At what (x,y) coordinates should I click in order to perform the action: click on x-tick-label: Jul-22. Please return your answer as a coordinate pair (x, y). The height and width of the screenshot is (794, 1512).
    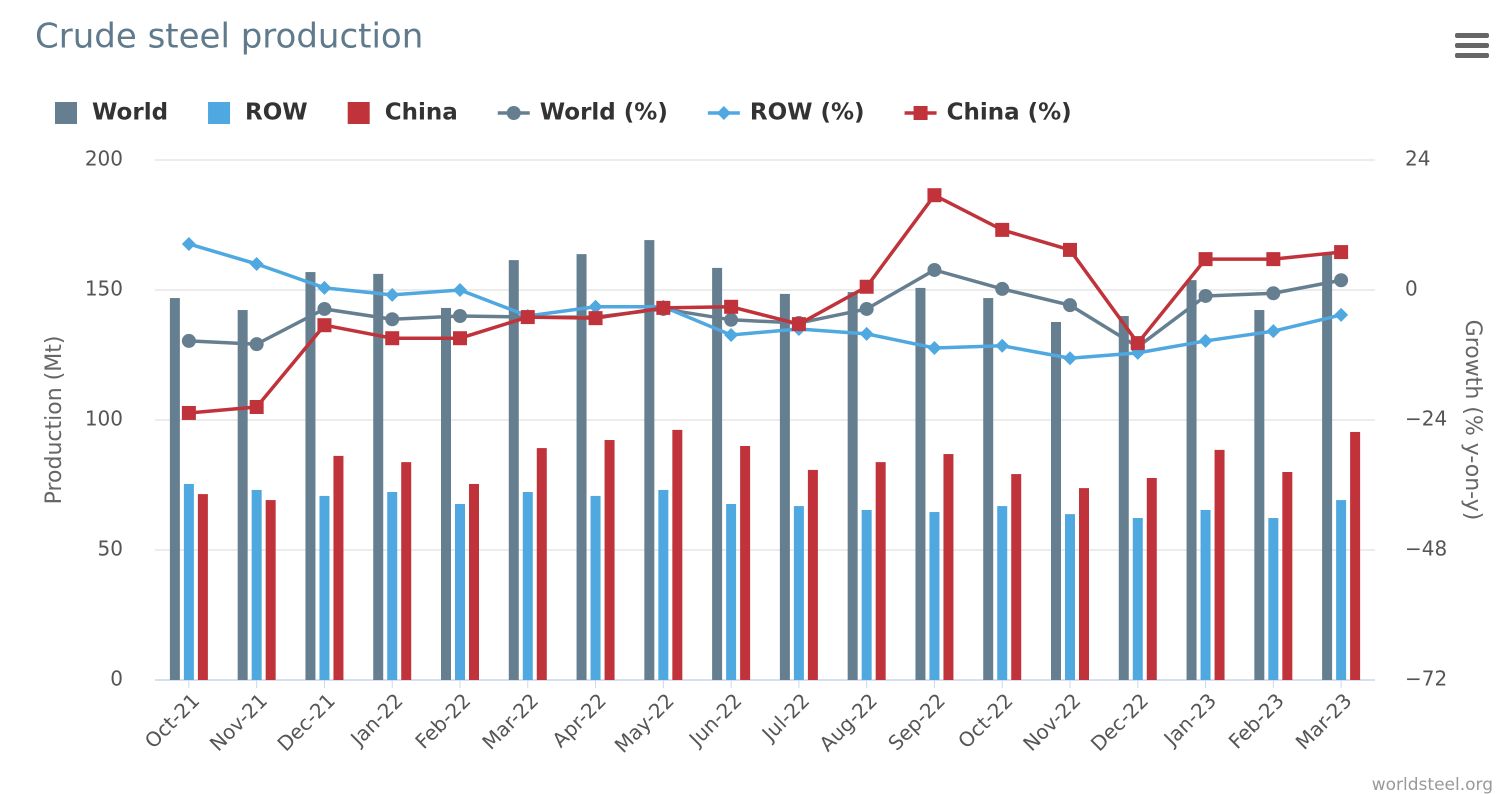
    Looking at the image, I should click on (785, 717).